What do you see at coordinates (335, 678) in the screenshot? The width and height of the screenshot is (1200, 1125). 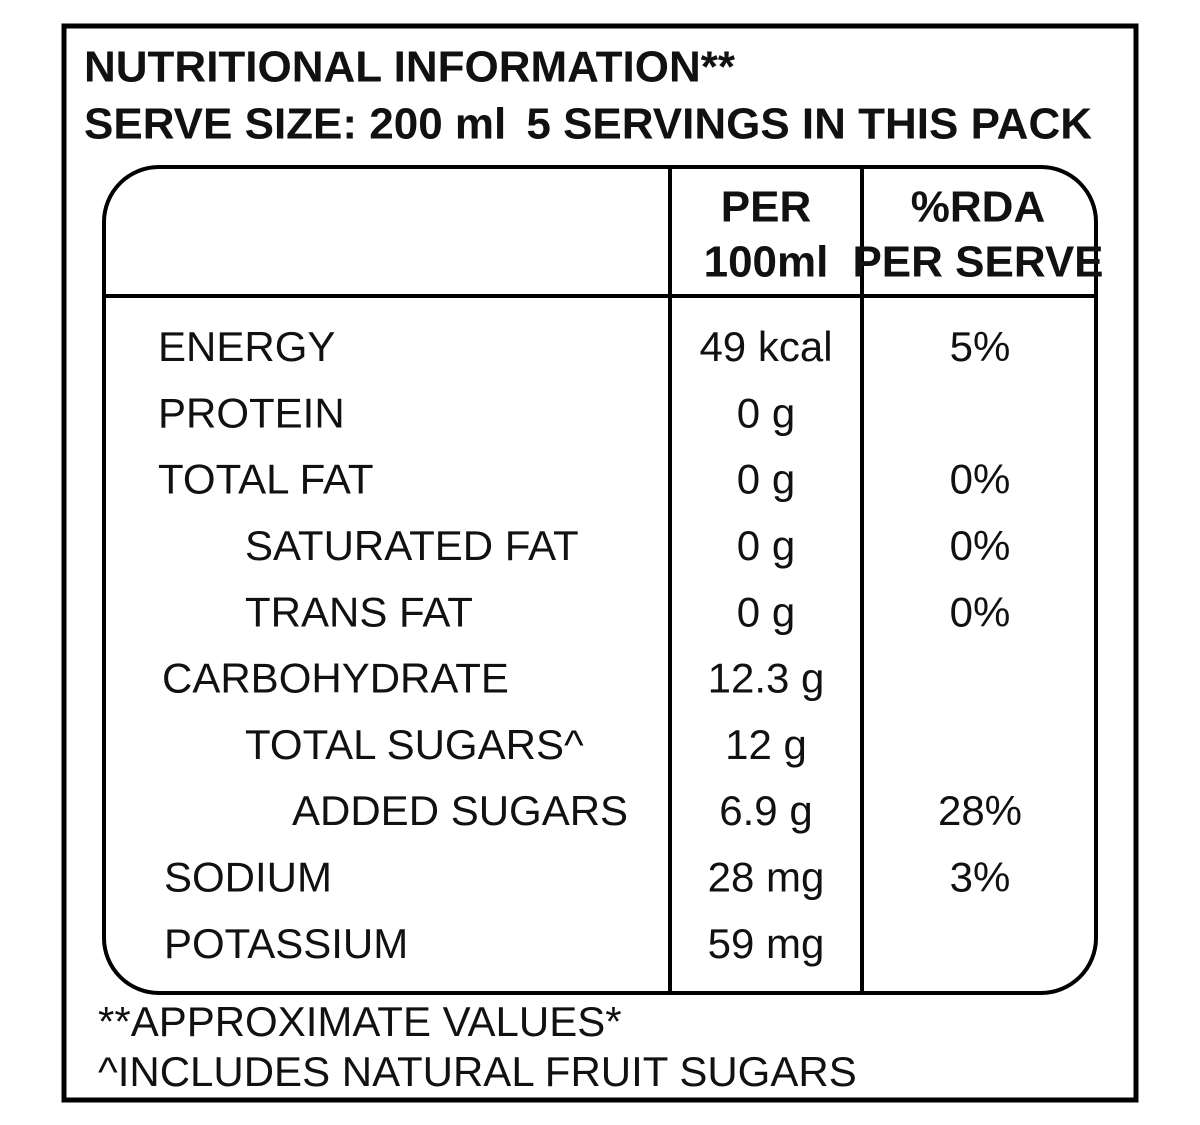 I see `nutrient-name: CARBOHYDRATE` at bounding box center [335, 678].